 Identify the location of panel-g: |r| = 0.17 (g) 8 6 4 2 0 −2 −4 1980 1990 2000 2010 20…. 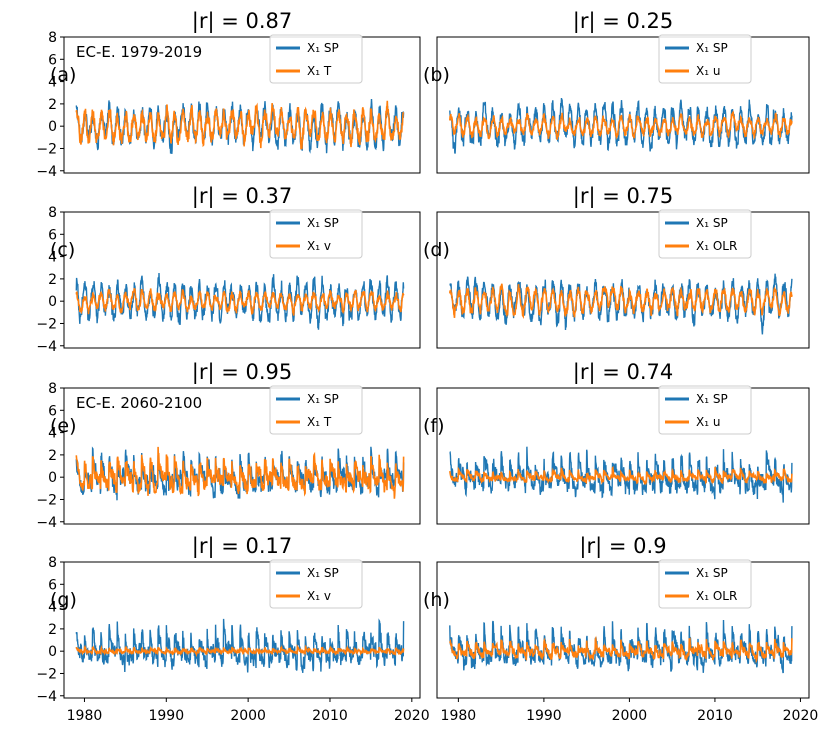
(232, 629).